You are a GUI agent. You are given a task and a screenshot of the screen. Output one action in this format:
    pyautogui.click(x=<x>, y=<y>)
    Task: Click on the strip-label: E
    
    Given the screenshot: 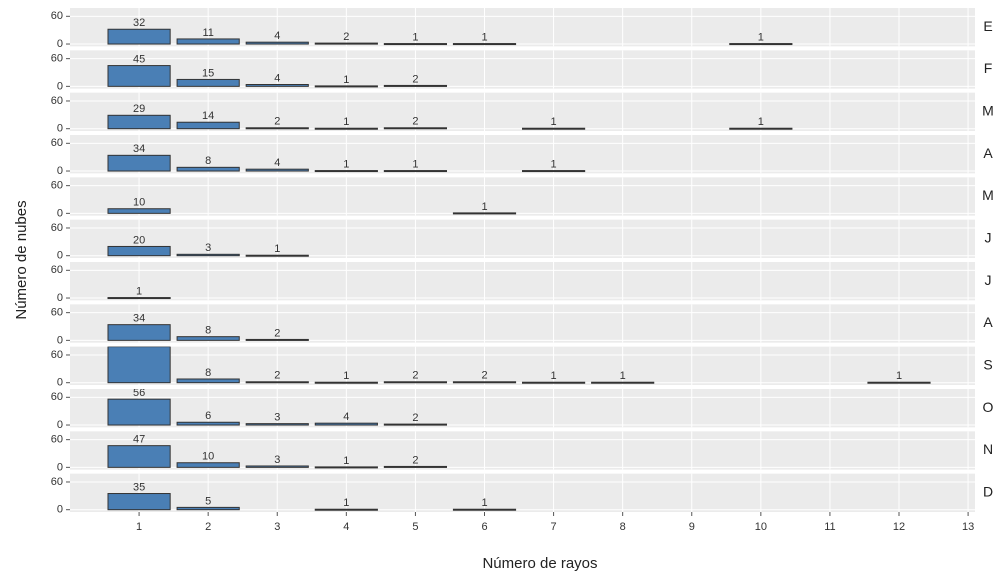 What is the action you would take?
    pyautogui.click(x=987, y=26)
    